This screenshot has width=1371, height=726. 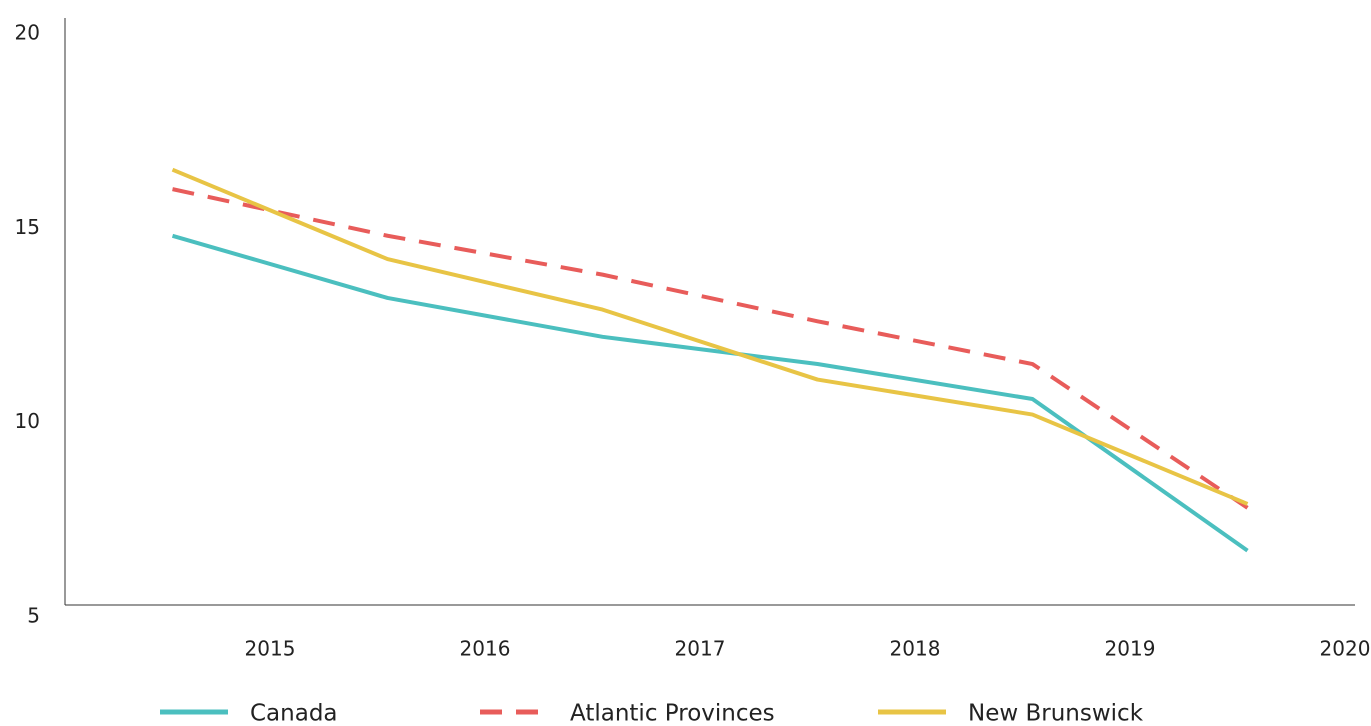 What do you see at coordinates (27, 227) in the screenshot?
I see `y-tick-label: 15` at bounding box center [27, 227].